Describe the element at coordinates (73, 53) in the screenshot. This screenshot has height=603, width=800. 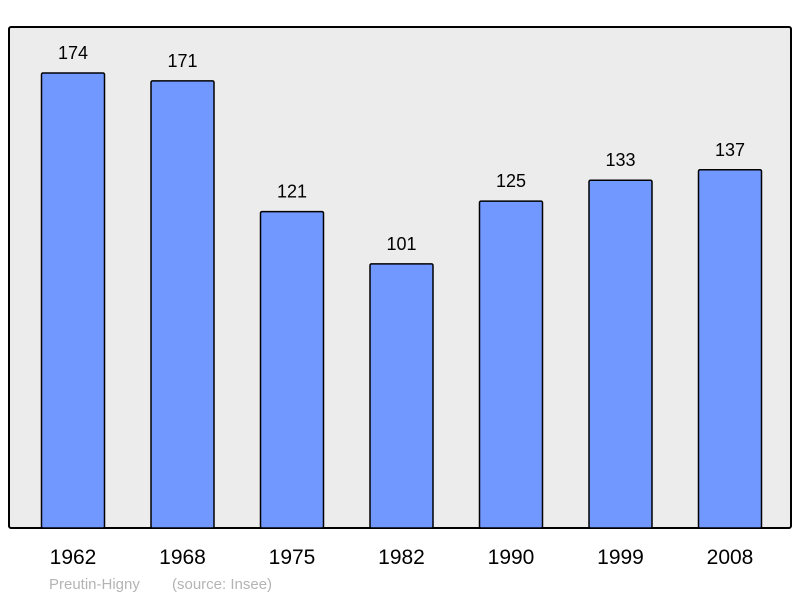
I see `data-label-1962: 174` at that location.